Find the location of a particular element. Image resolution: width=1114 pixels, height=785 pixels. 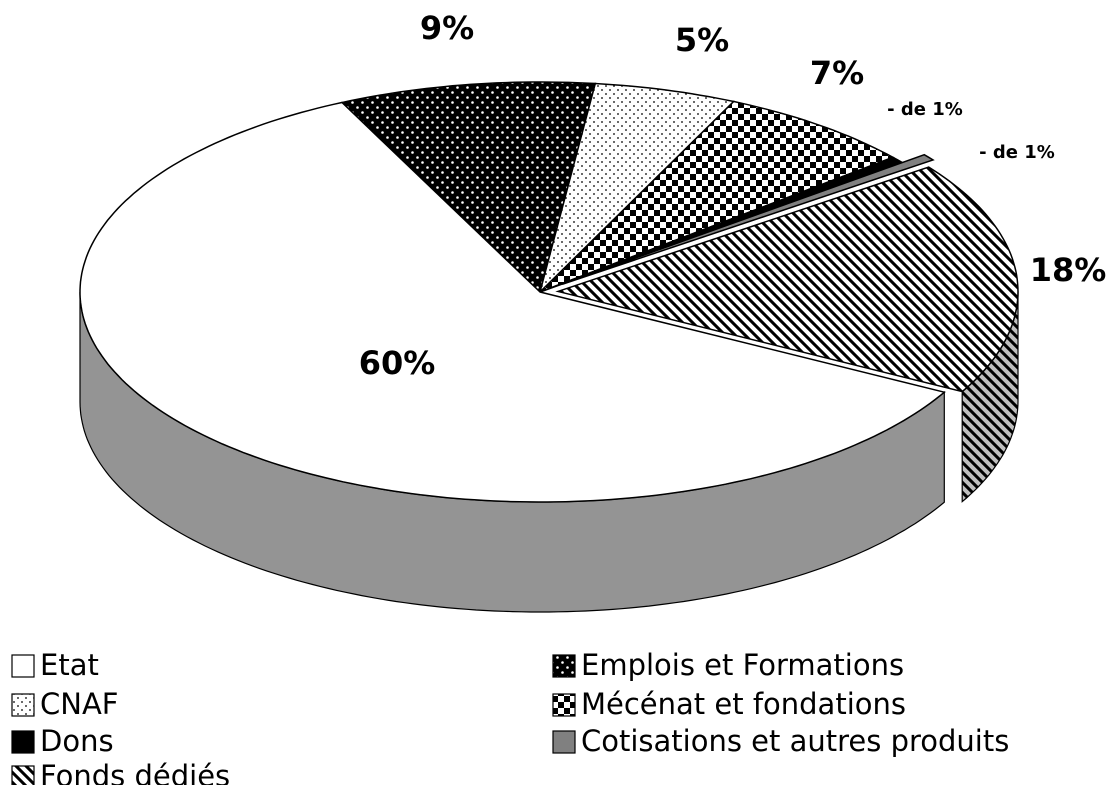

legend-label: Mécénat et fondations is located at coordinates (743, 704).